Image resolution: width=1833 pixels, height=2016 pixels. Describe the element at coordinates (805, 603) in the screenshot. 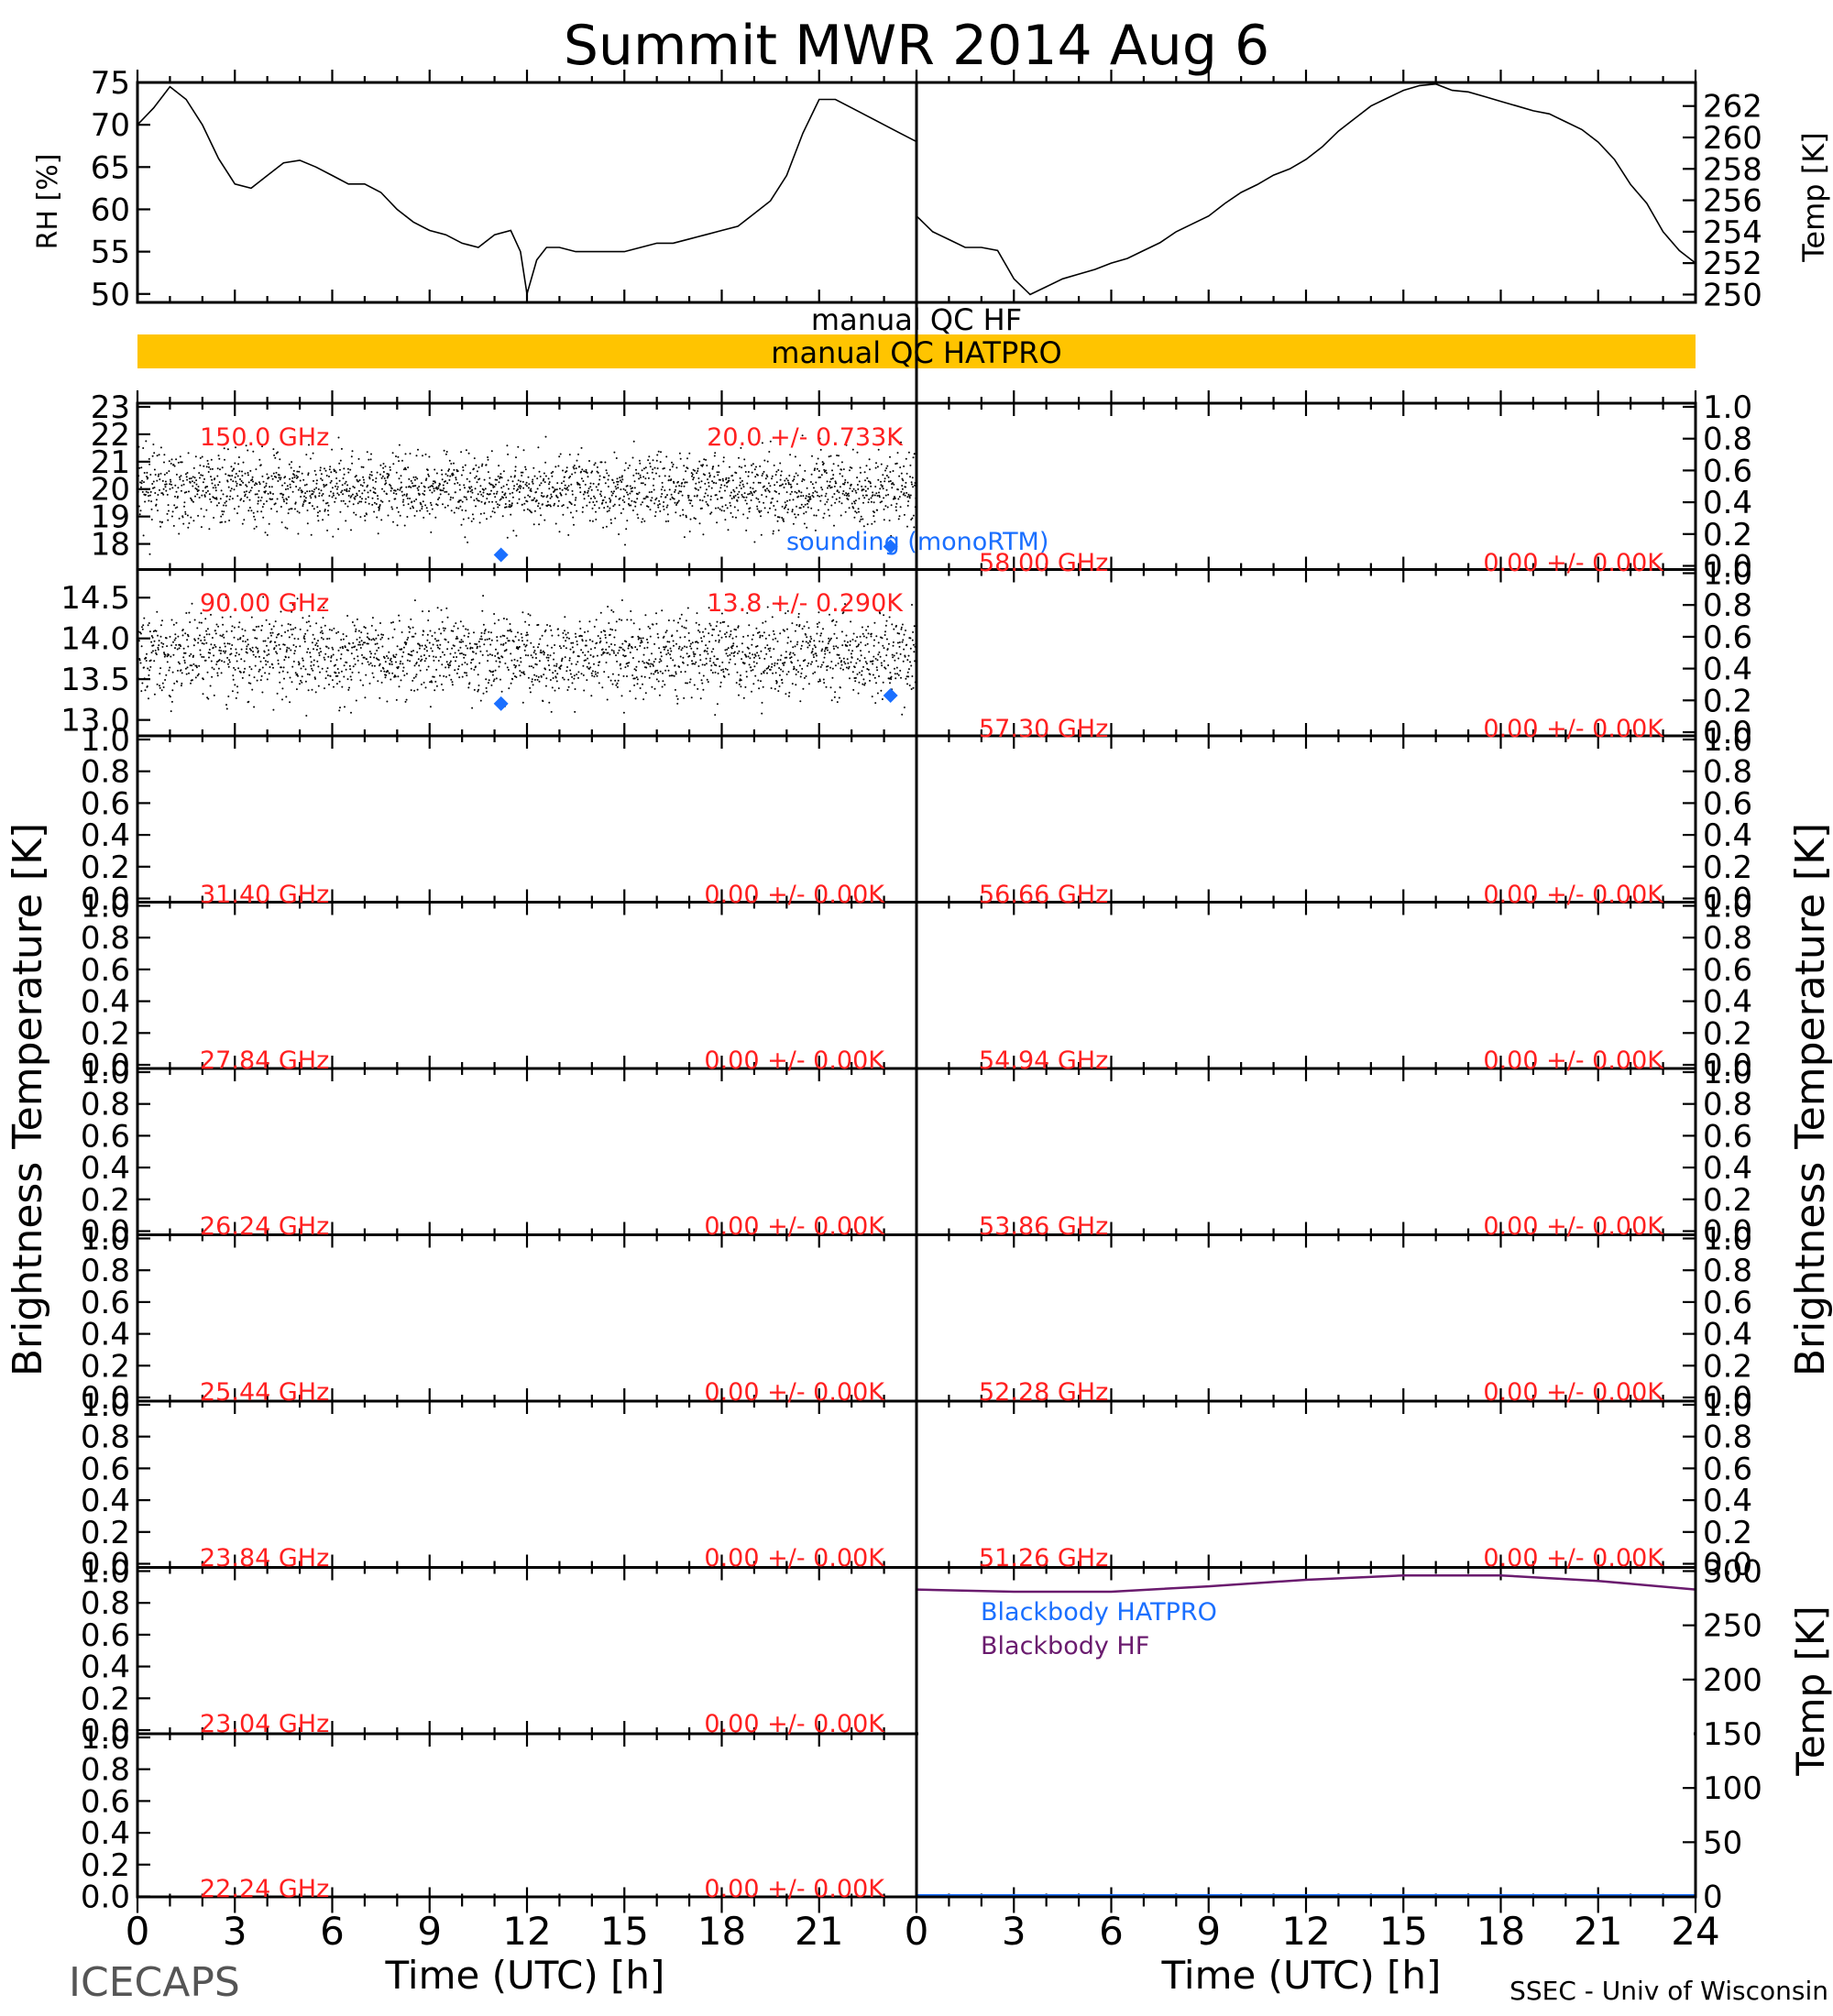

I see `stats-label-90: 13.8 +/- 0.290K` at that location.